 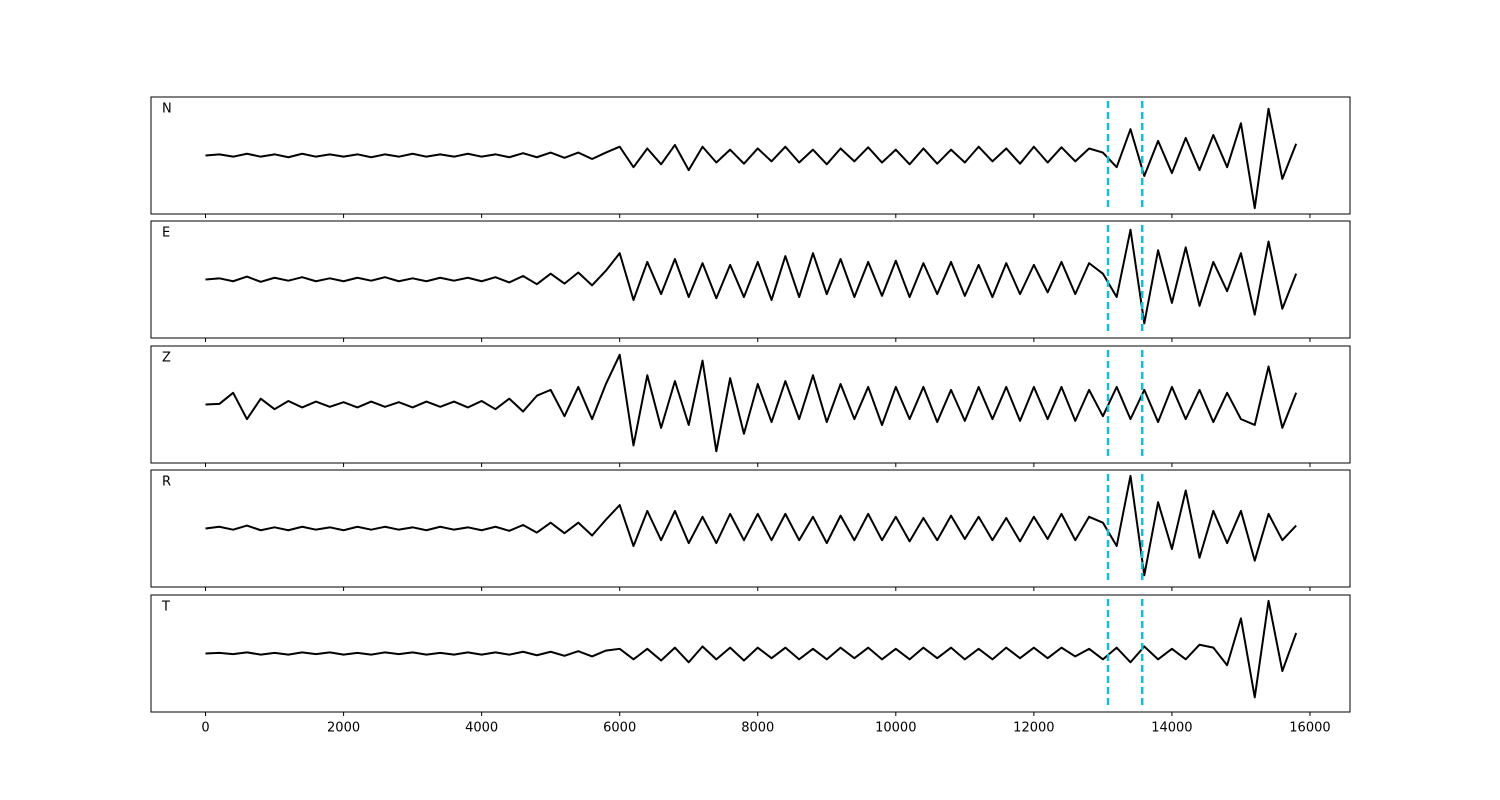 What do you see at coordinates (481, 728) in the screenshot?
I see `x-tick-label: 4000` at bounding box center [481, 728].